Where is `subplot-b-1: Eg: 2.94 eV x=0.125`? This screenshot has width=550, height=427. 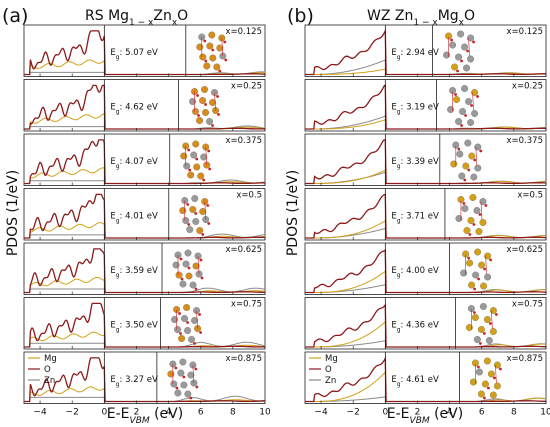 subplot-b-1: Eg: 2.94 eV x=0.125 is located at coordinates (425, 50).